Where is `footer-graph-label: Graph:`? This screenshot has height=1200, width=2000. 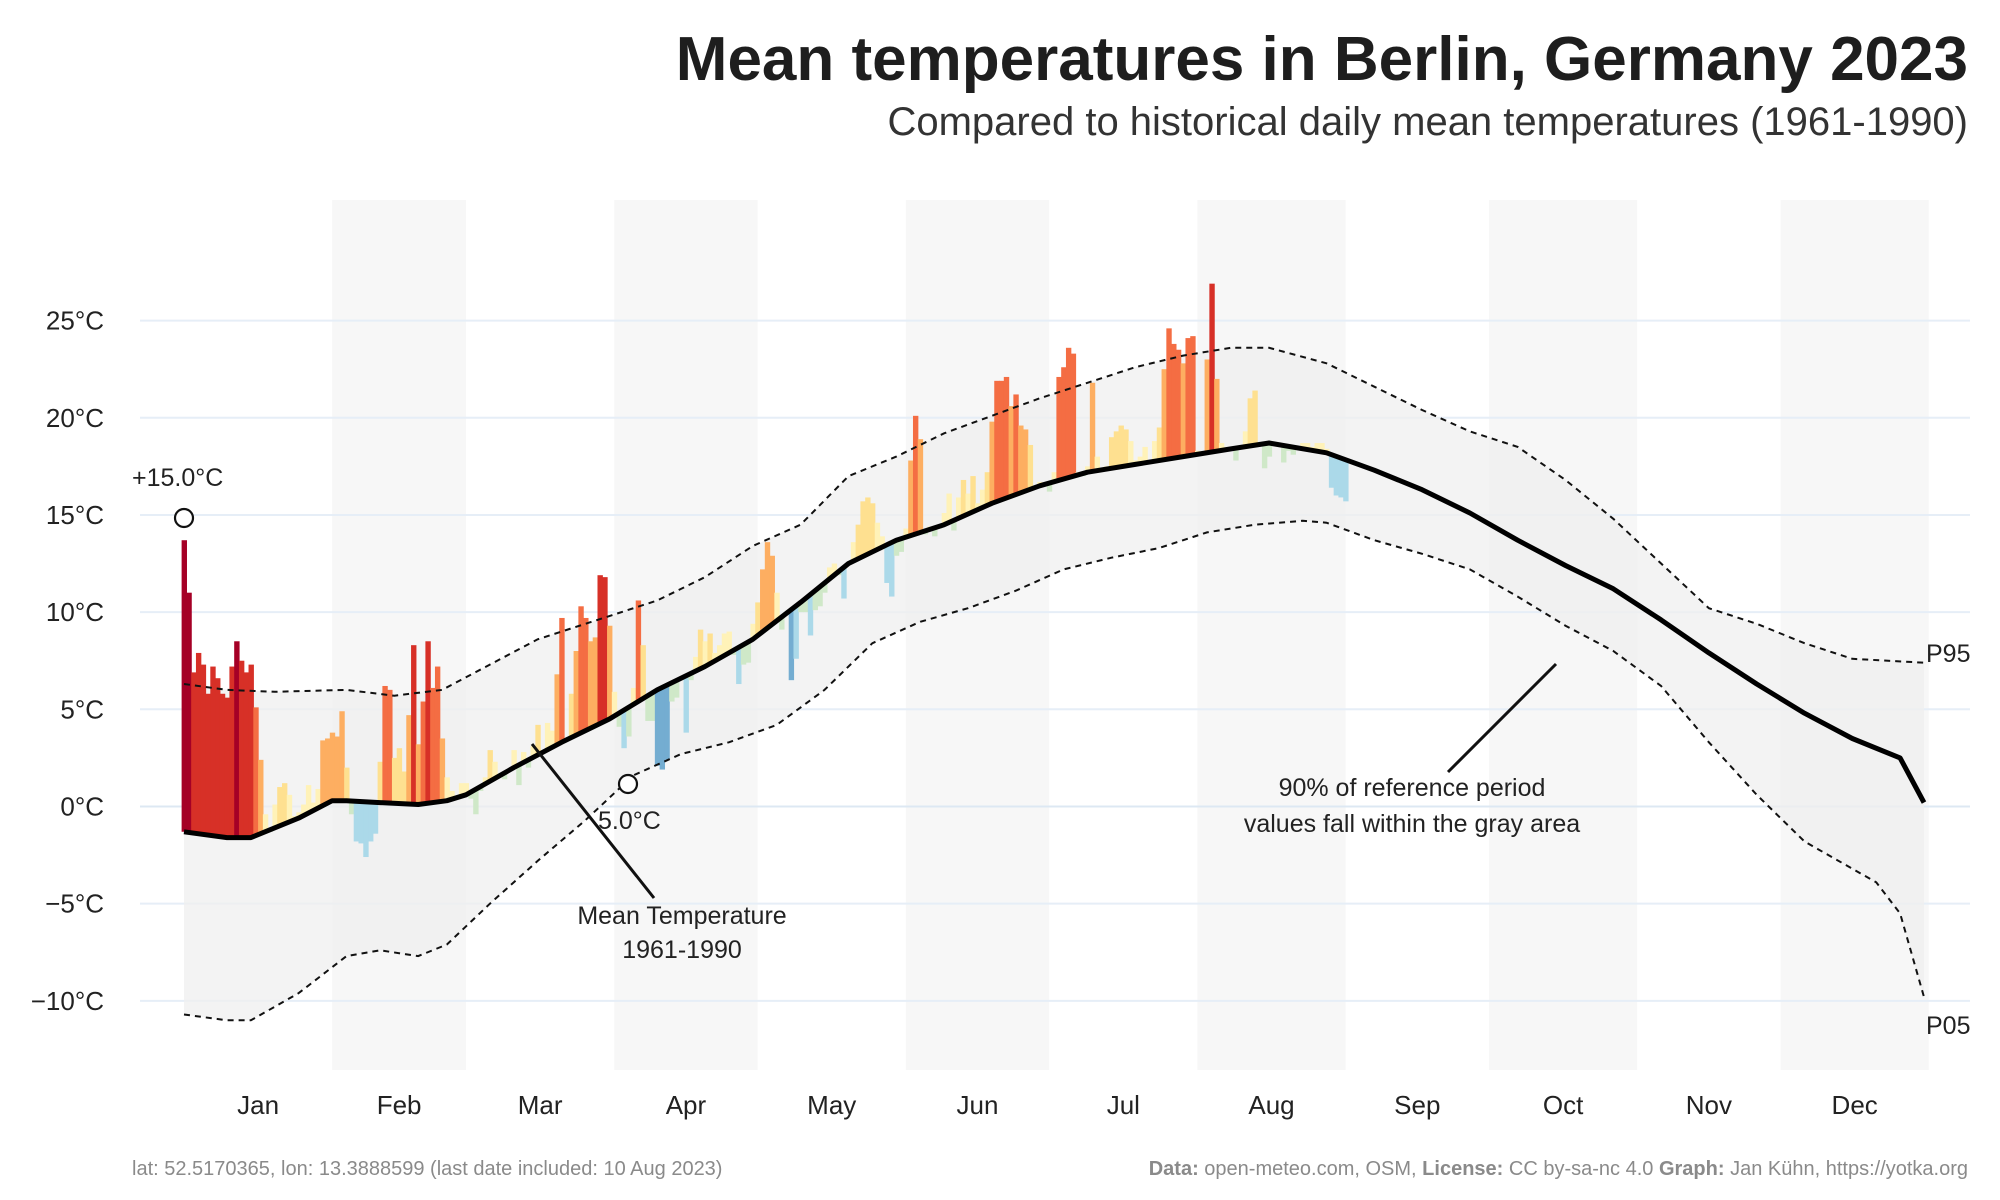 footer-graph-label: Graph: is located at coordinates (1691, 1169).